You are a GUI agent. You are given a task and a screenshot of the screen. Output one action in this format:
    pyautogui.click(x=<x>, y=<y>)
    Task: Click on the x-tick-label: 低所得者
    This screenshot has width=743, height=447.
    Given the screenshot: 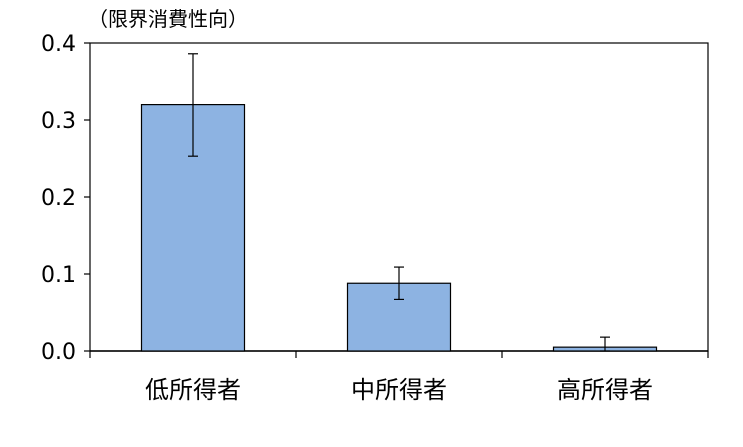 What is the action you would take?
    pyautogui.click(x=193, y=390)
    